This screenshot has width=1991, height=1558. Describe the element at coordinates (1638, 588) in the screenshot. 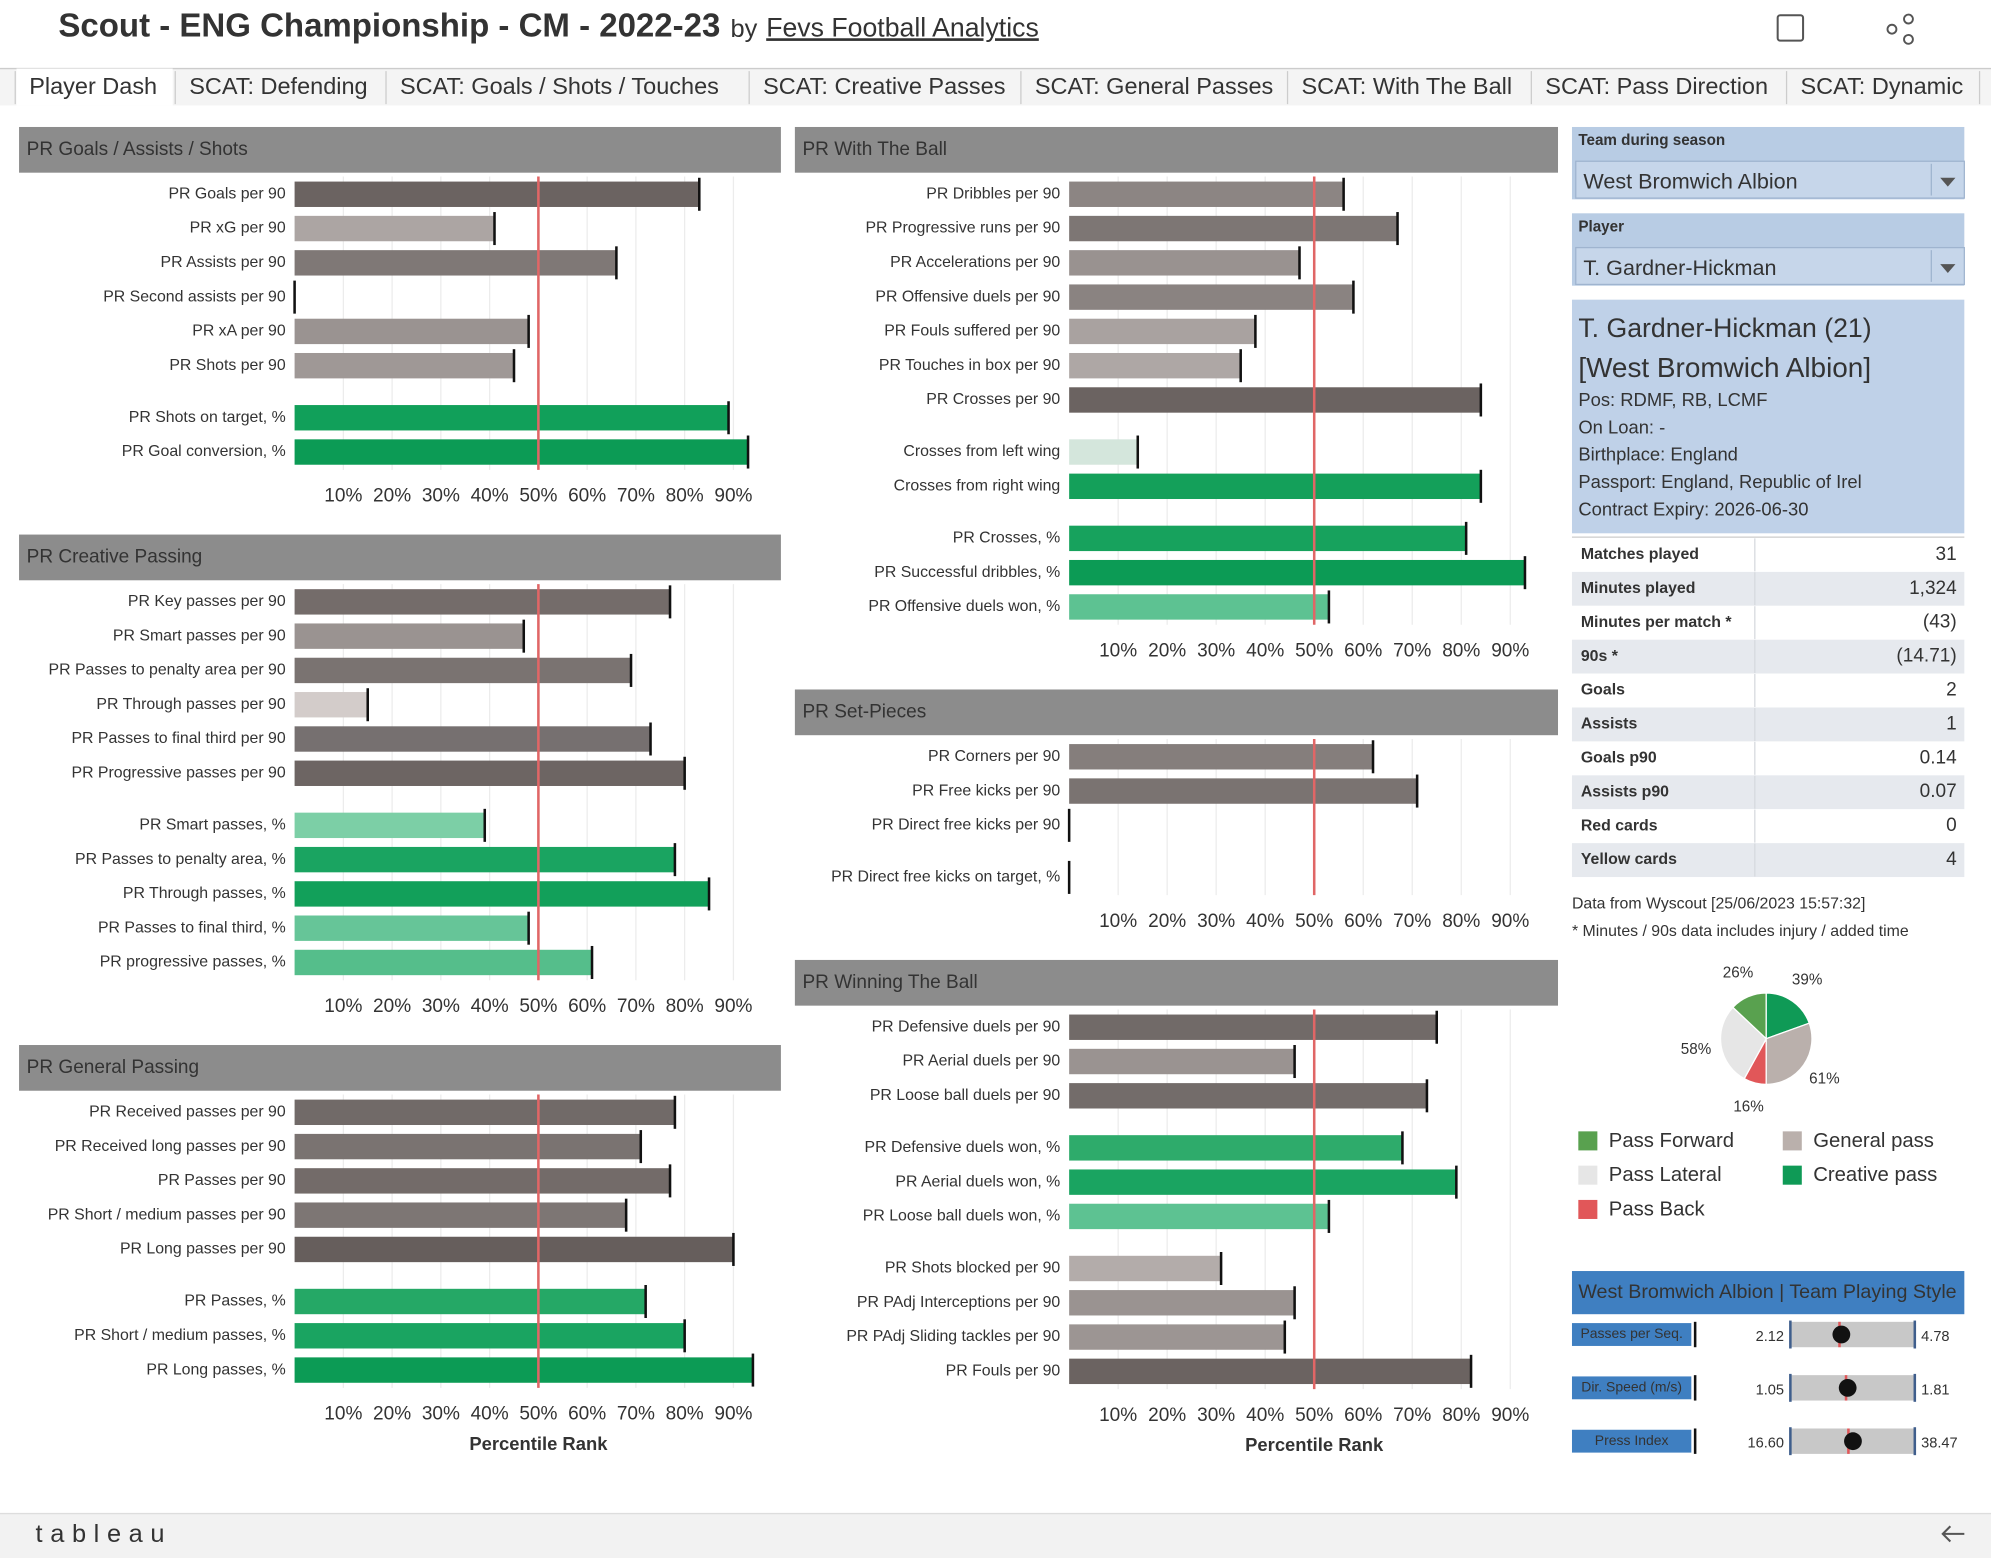

I see `stat-label: Minutes played` at that location.